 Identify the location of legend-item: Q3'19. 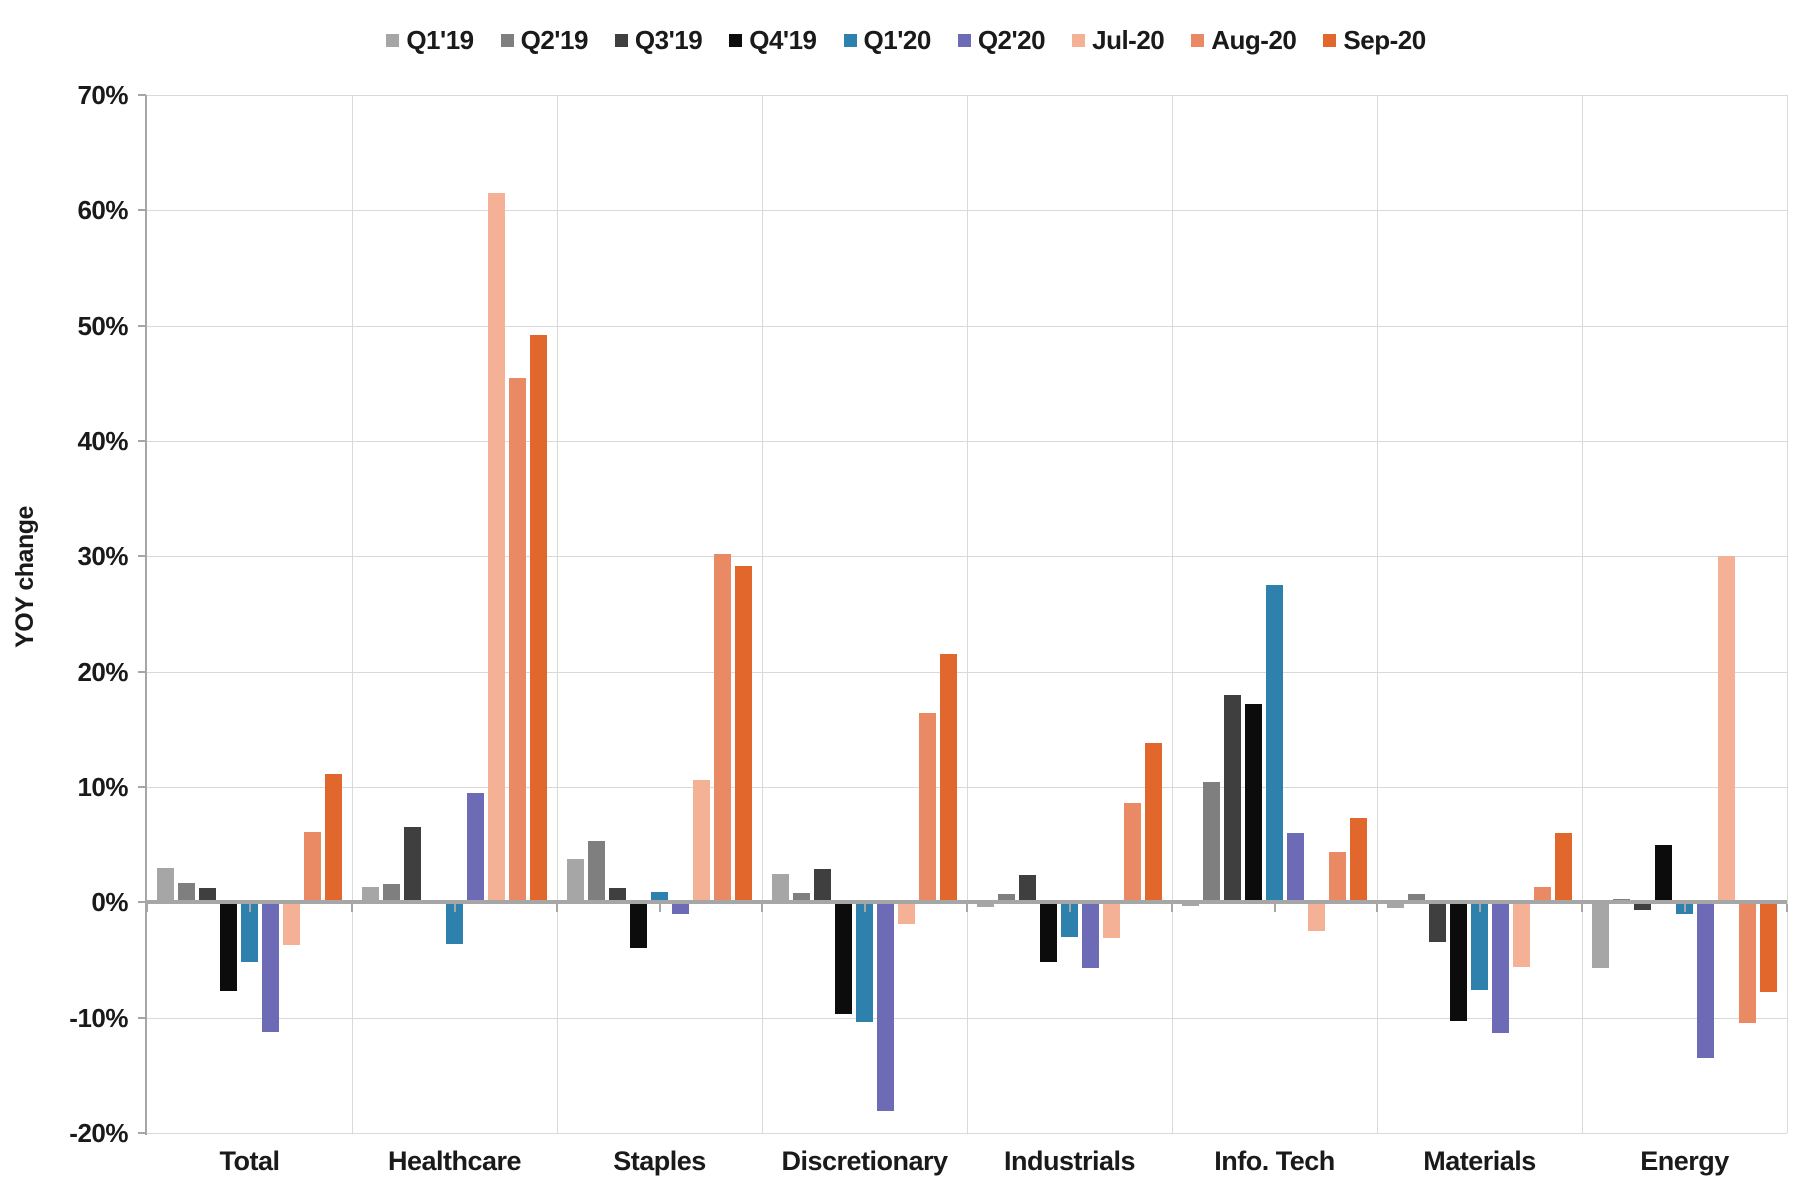
(658, 40).